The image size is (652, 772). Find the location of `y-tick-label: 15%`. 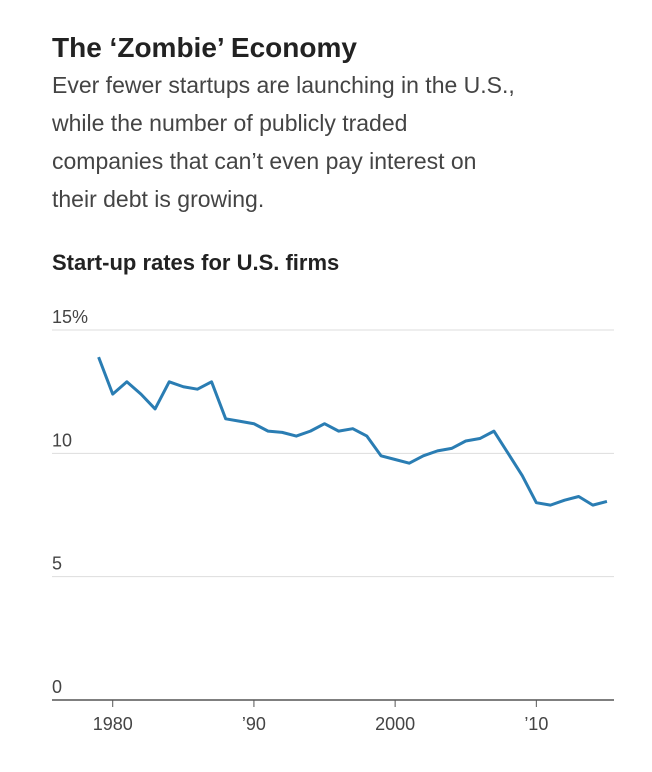

y-tick-label: 15% is located at coordinates (70, 317).